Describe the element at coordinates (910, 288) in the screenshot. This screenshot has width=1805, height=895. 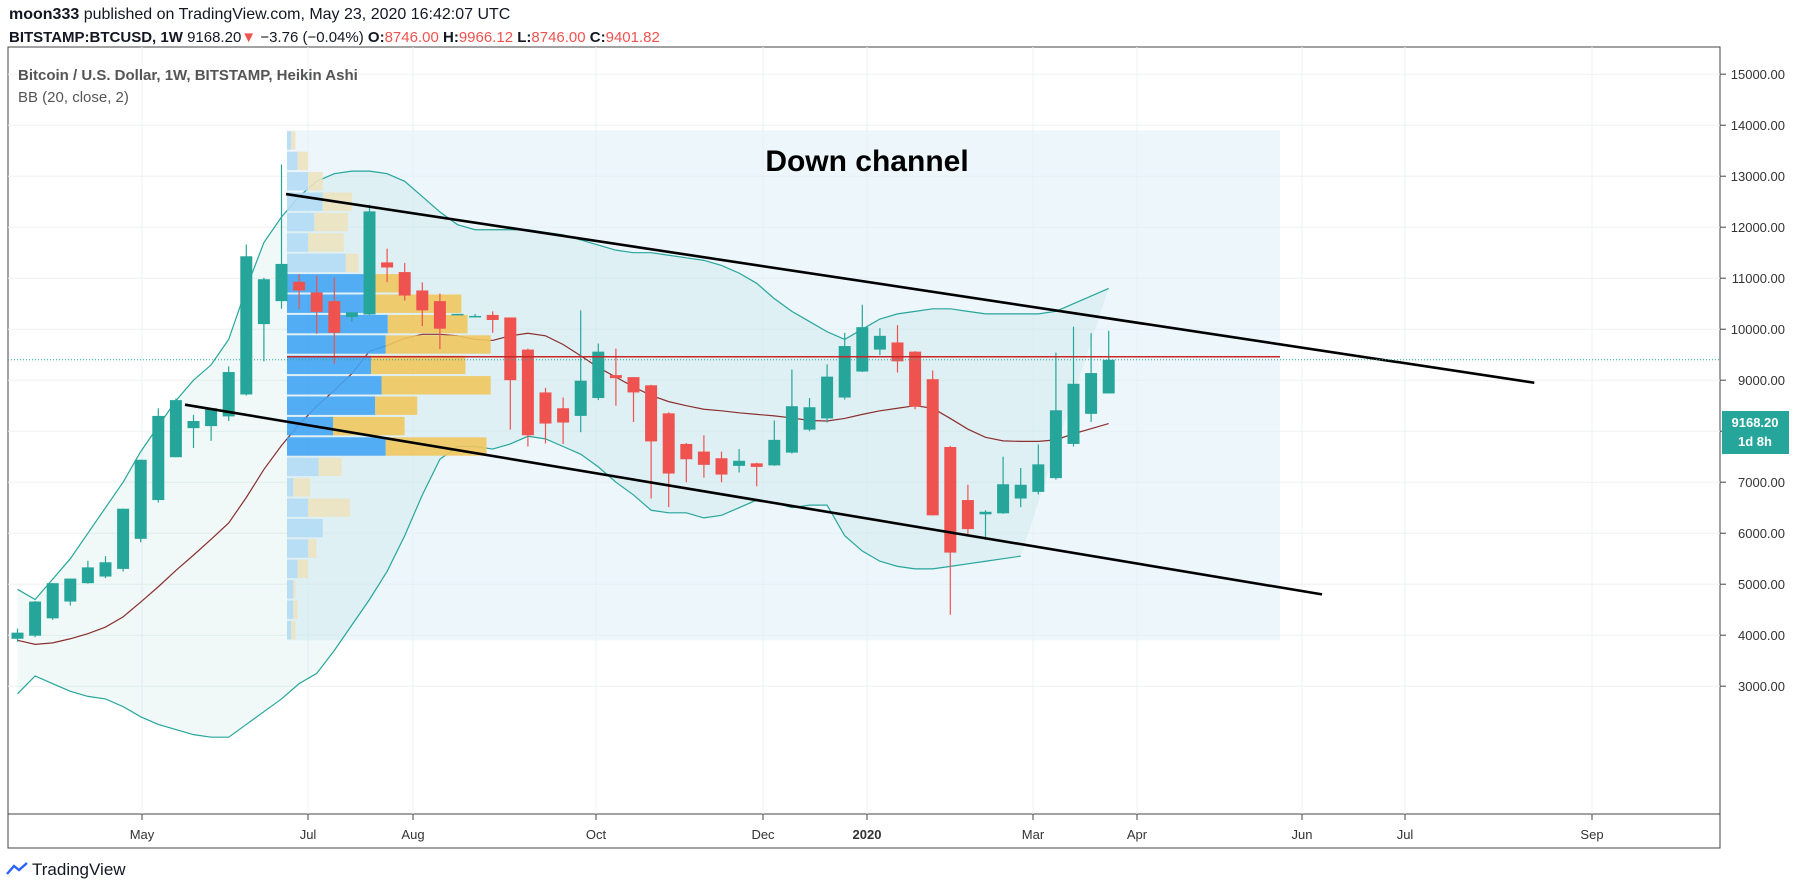
I see `channel-upper-line` at that location.